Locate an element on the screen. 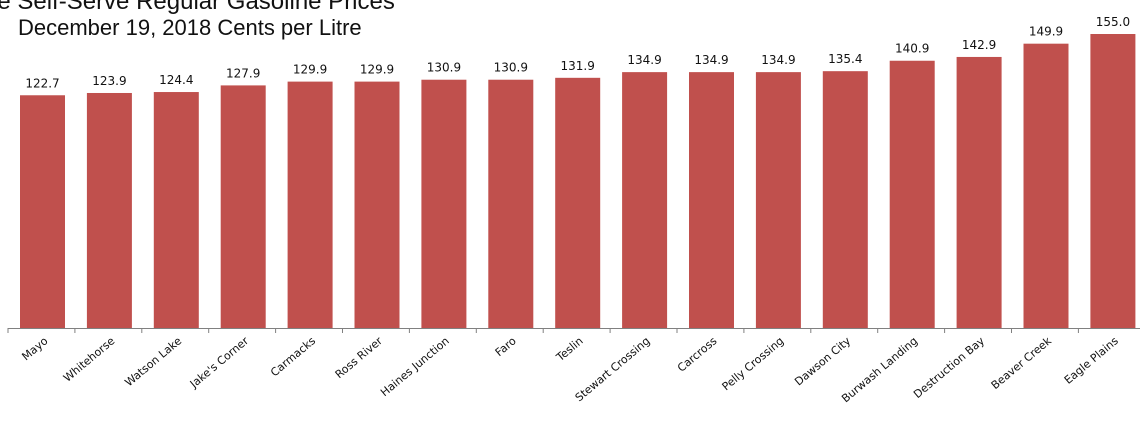 This screenshot has width=1140, height=434. x-tick-label: Dawson City is located at coordinates (822, 361).